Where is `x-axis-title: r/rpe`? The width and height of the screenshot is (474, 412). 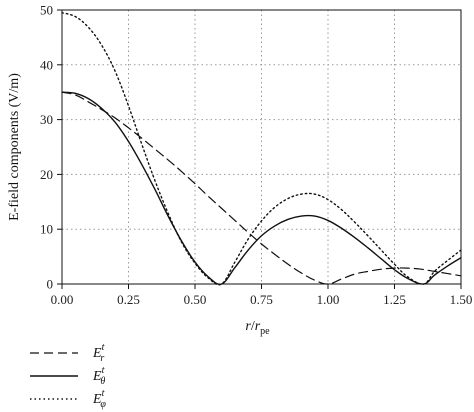 x-axis-title: r/rpe is located at coordinates (257, 328).